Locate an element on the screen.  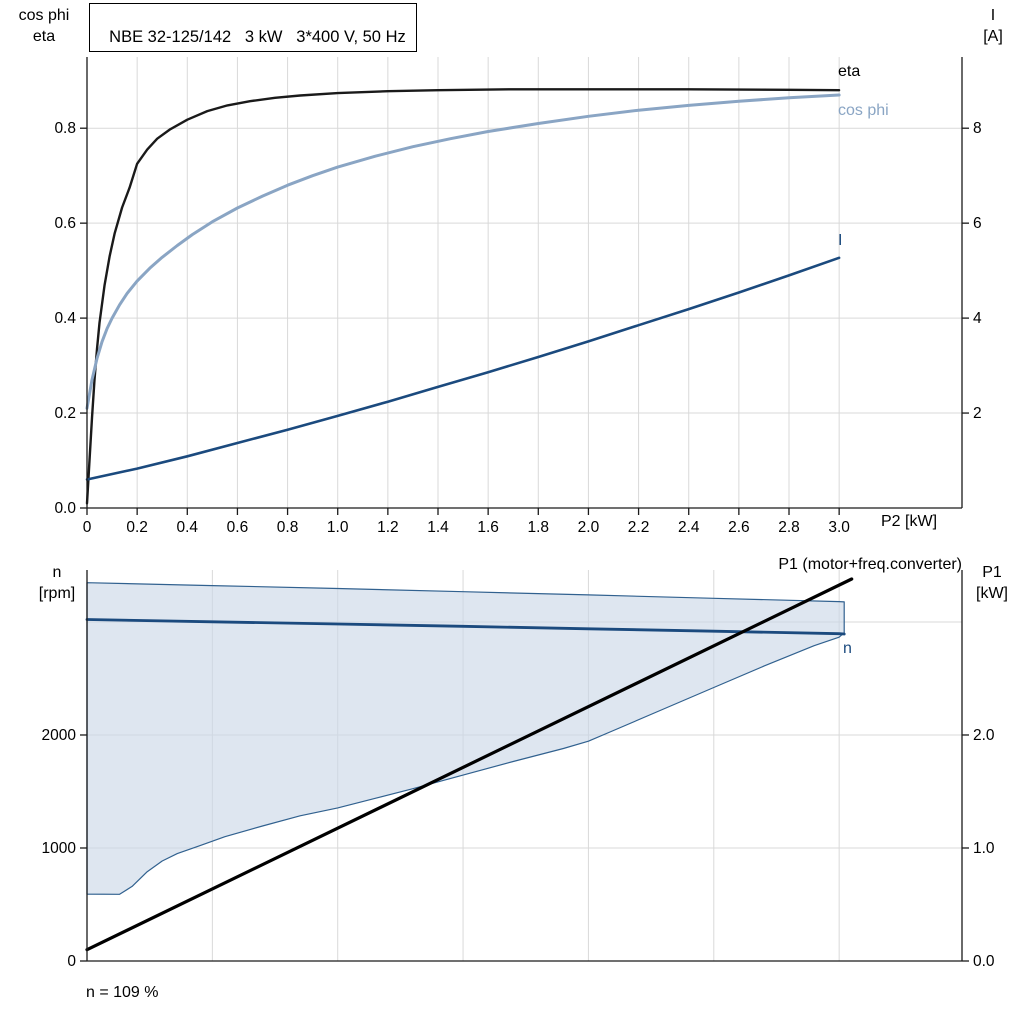
series-label-current: I is located at coordinates (840, 240).